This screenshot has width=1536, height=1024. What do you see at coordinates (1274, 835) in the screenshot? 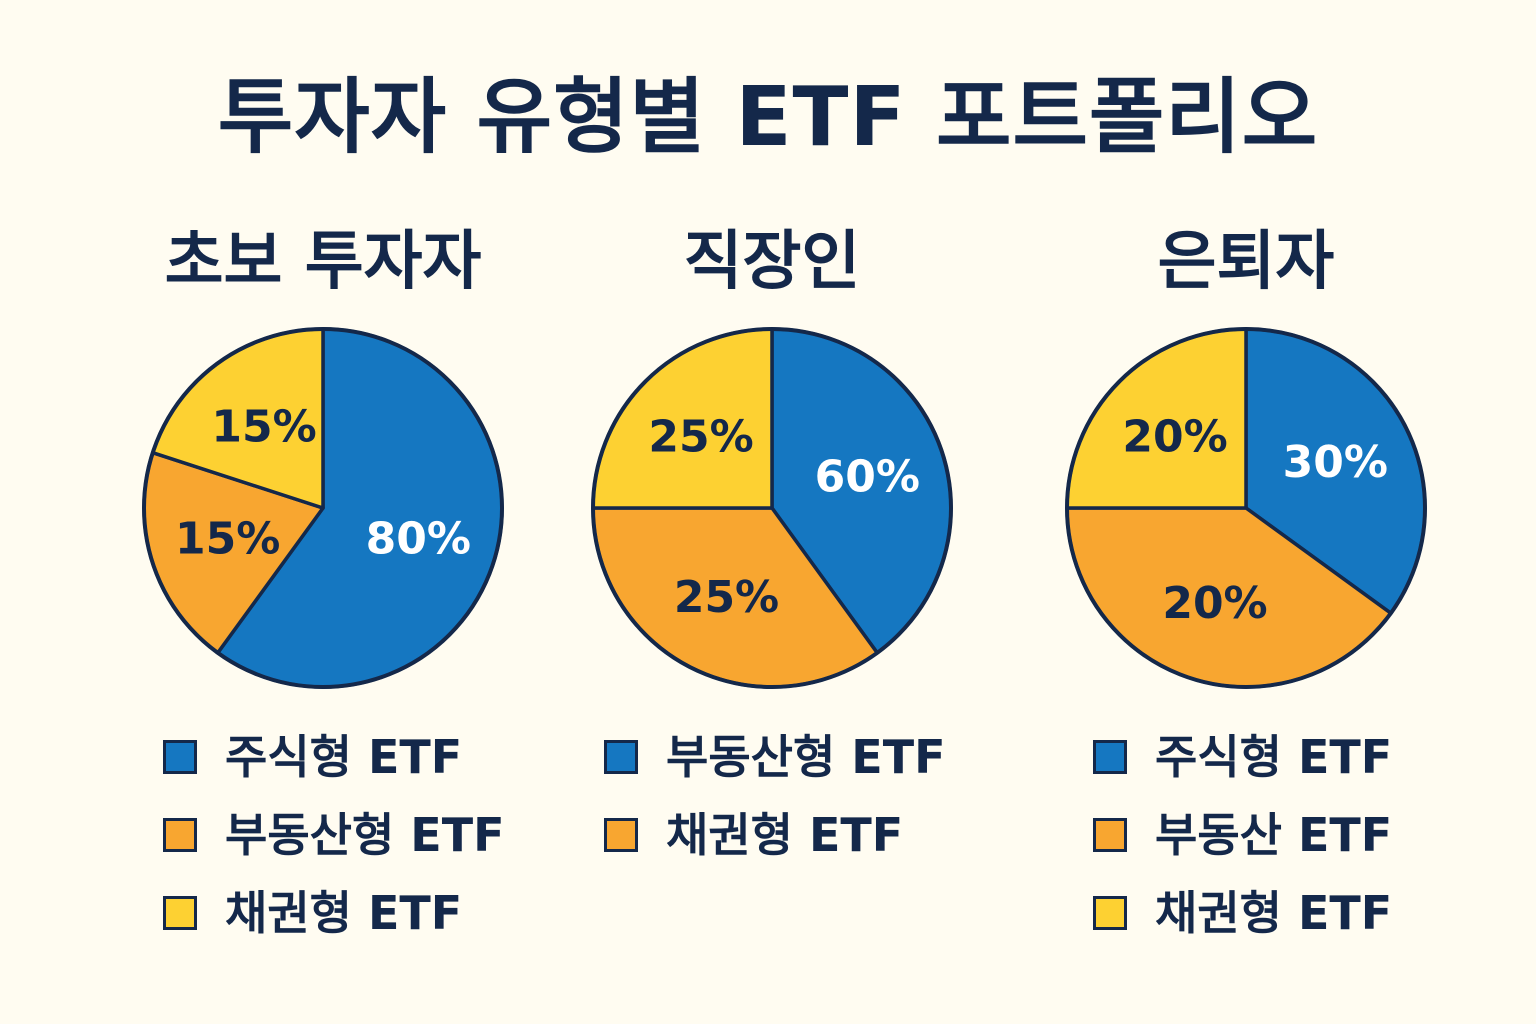
I see `legend-label: 부동산 ETF` at bounding box center [1274, 835].